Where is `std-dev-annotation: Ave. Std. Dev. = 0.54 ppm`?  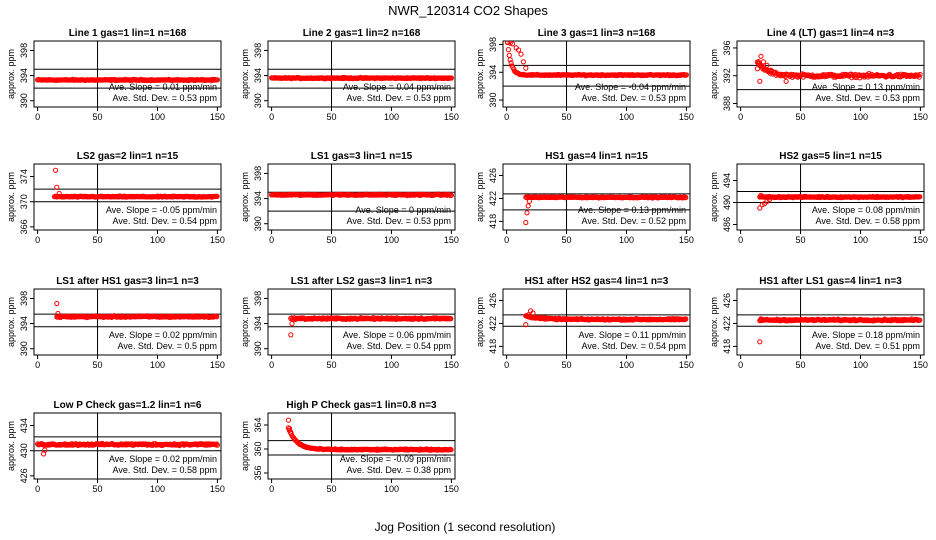
std-dev-annotation: Ave. Std. Dev. = 0.54 ppm is located at coordinates (634, 346).